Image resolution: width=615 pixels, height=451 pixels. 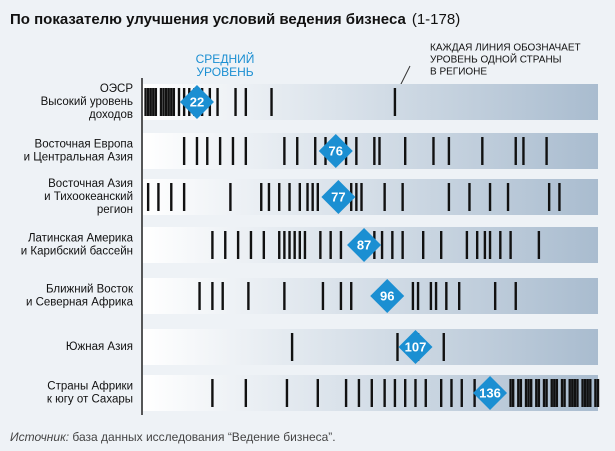 I want to click on row-label: Восточная Азия, so click(x=90, y=184).